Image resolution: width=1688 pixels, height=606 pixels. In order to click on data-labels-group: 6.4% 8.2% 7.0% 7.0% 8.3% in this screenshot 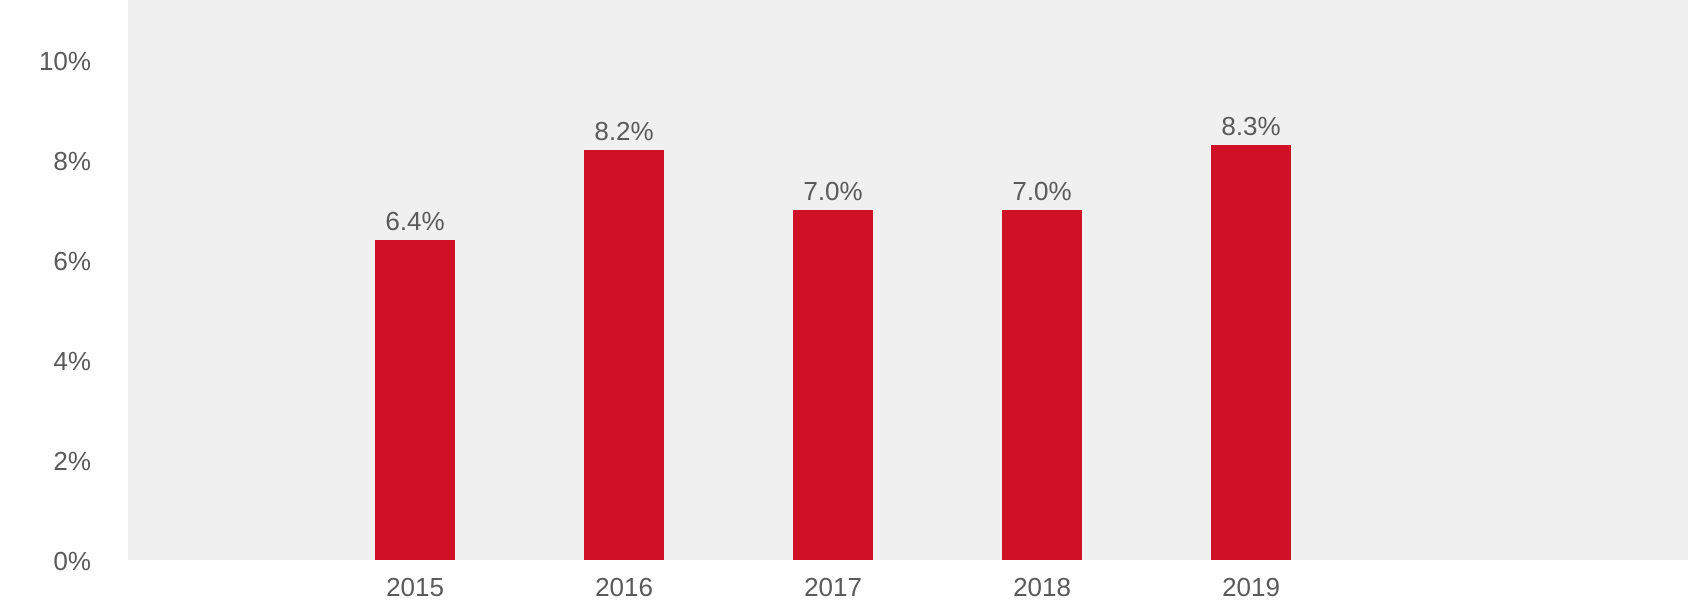, I will do `click(832, 173)`.